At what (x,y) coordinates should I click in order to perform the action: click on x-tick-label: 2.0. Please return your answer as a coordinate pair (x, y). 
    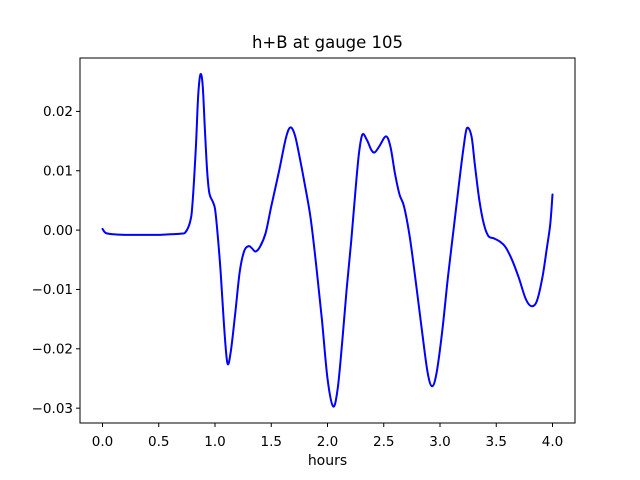
    Looking at the image, I should click on (327, 442).